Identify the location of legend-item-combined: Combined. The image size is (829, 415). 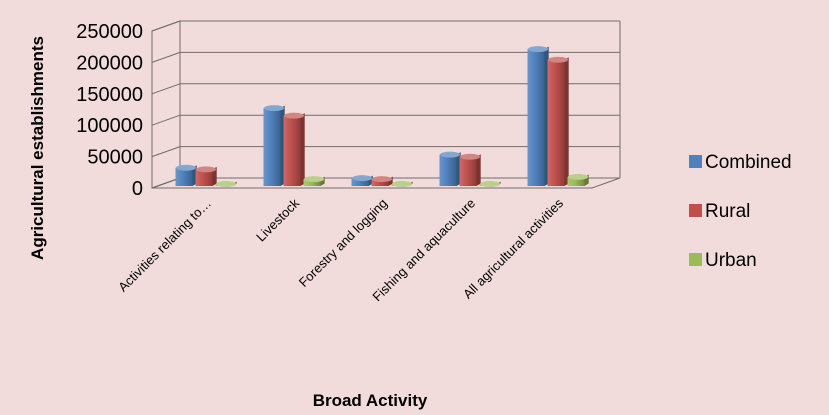
(740, 162).